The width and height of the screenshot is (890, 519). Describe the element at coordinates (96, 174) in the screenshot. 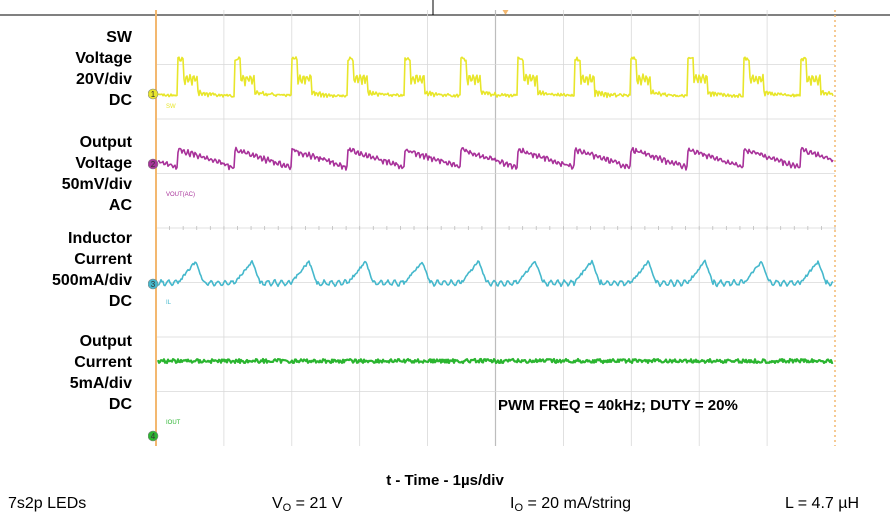

I see `channel-label-vout: Output Voltage 50mV/div AC` at that location.